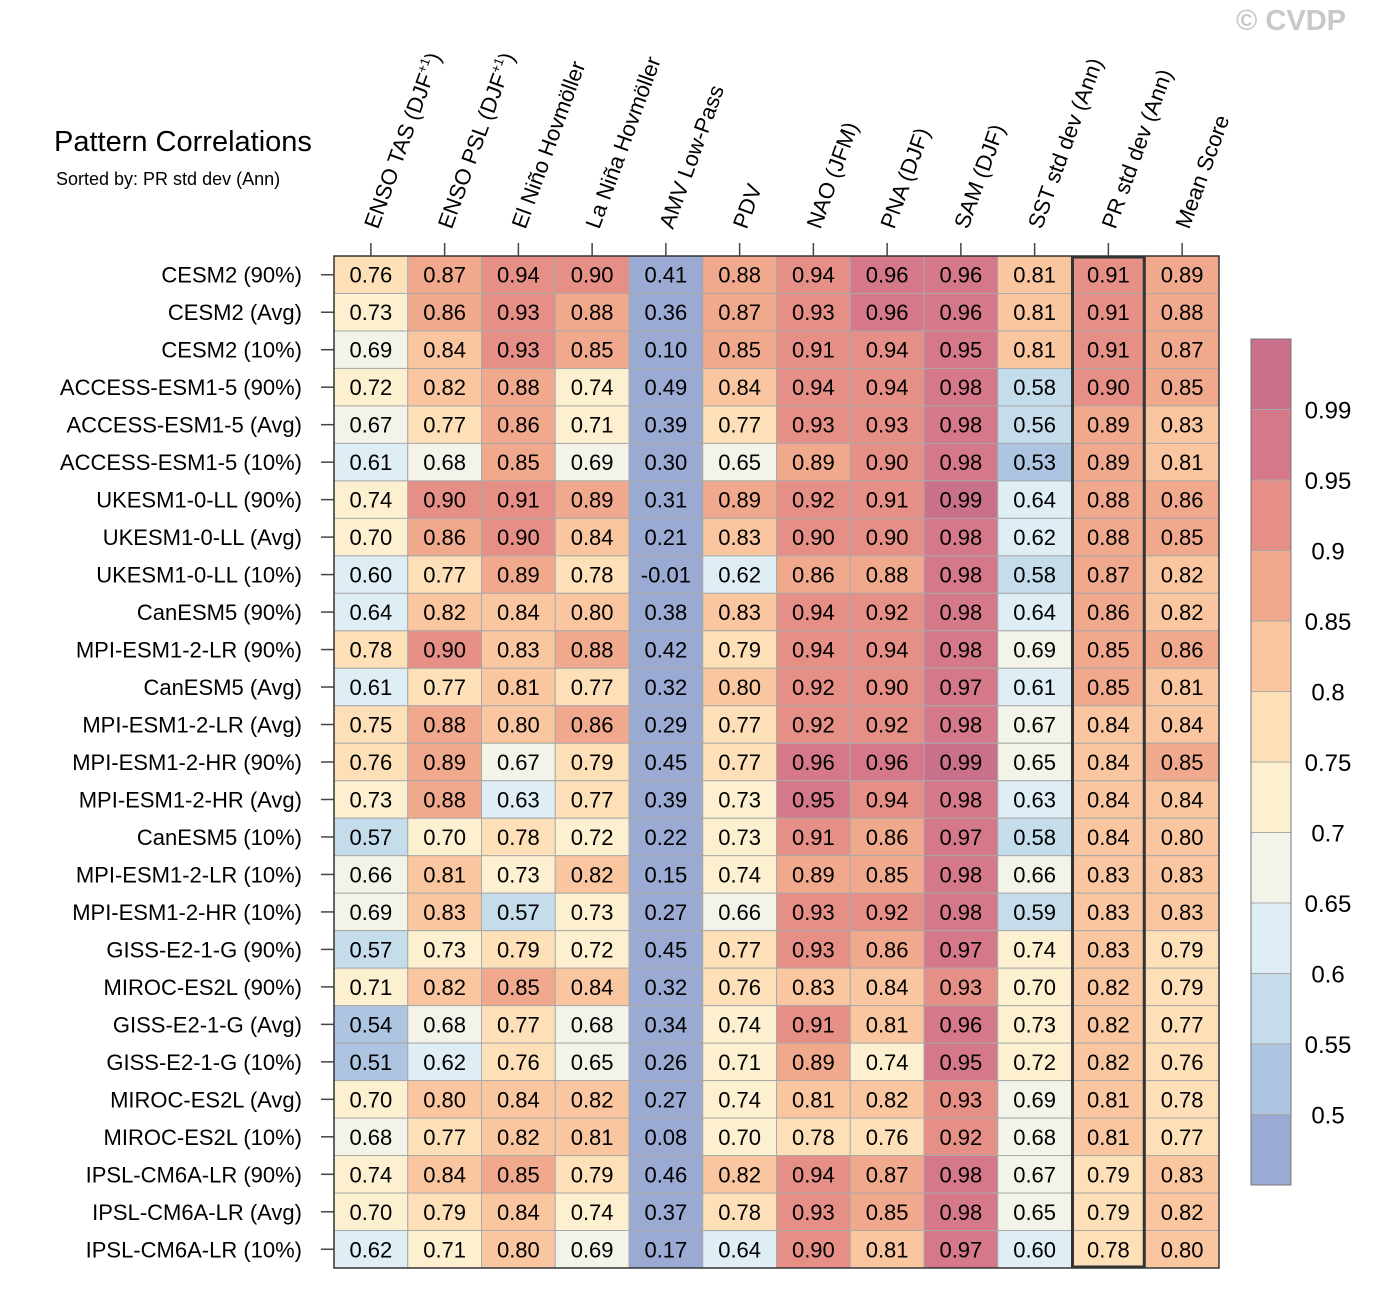 The image size is (1375, 1289). What do you see at coordinates (1108, 1249) in the screenshot?
I see `cell-value-label: 0.78` at bounding box center [1108, 1249].